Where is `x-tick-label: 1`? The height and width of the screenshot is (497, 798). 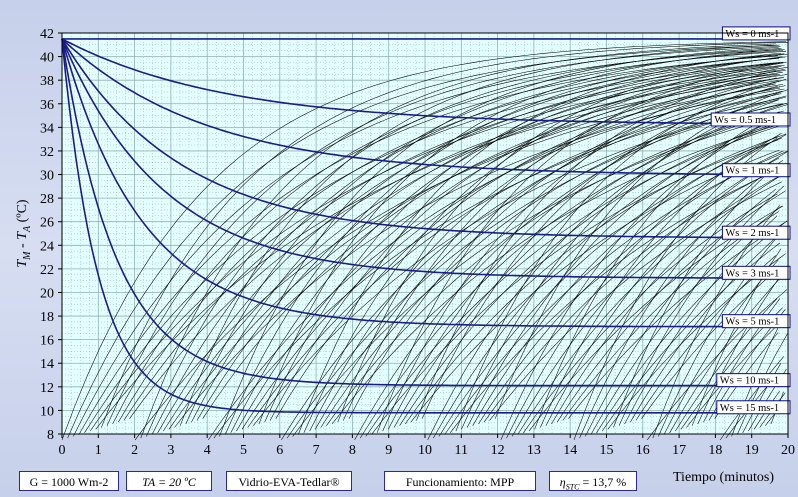 x-tick-label: 1 is located at coordinates (98, 450).